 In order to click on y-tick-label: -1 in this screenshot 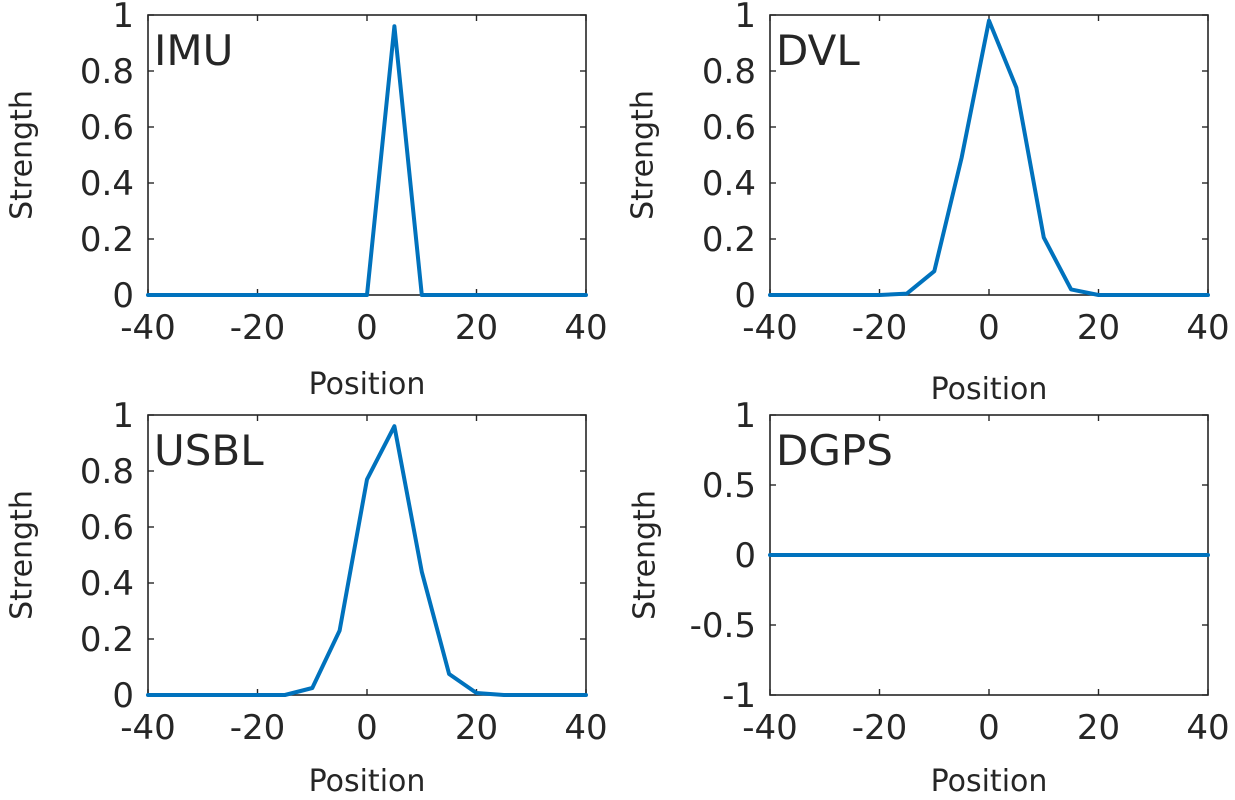, I will do `click(739, 696)`.